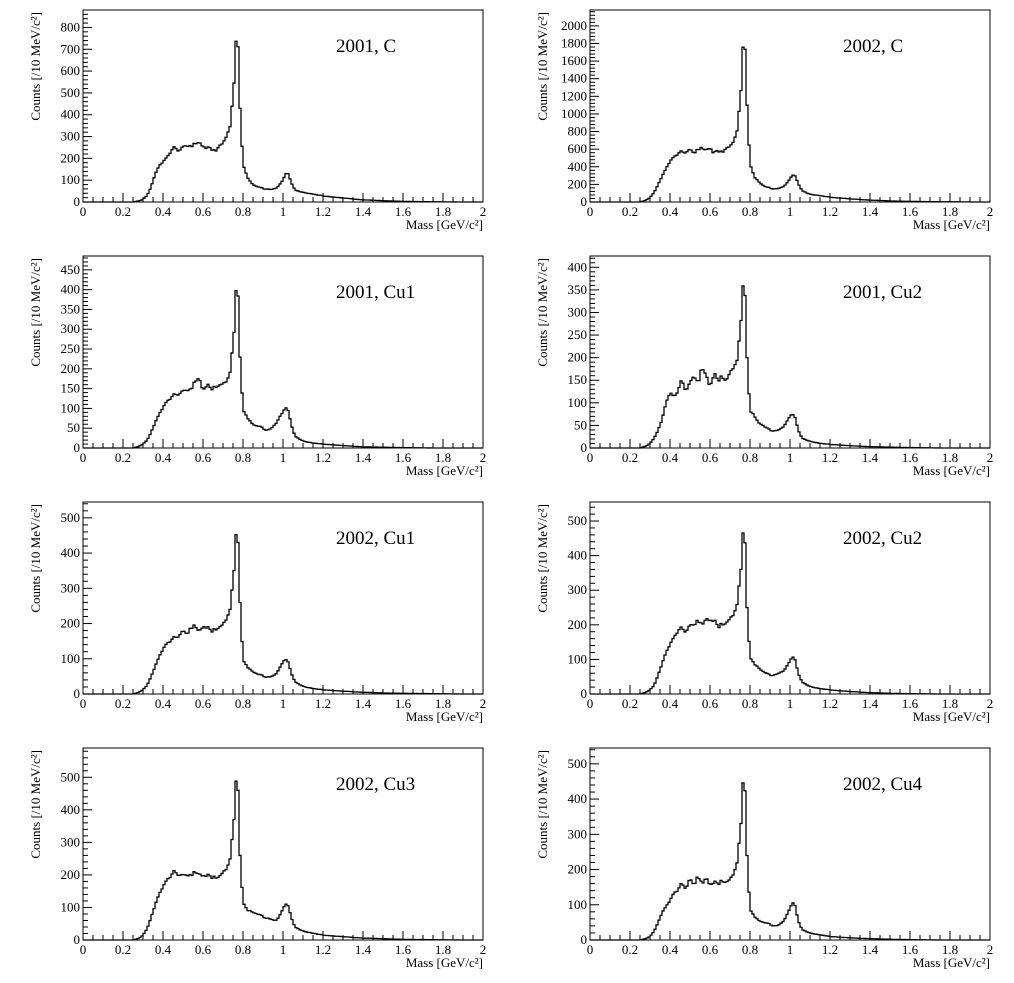 This screenshot has width=1014, height=983. I want to click on y-tick-label: 1400, so click(574, 78).